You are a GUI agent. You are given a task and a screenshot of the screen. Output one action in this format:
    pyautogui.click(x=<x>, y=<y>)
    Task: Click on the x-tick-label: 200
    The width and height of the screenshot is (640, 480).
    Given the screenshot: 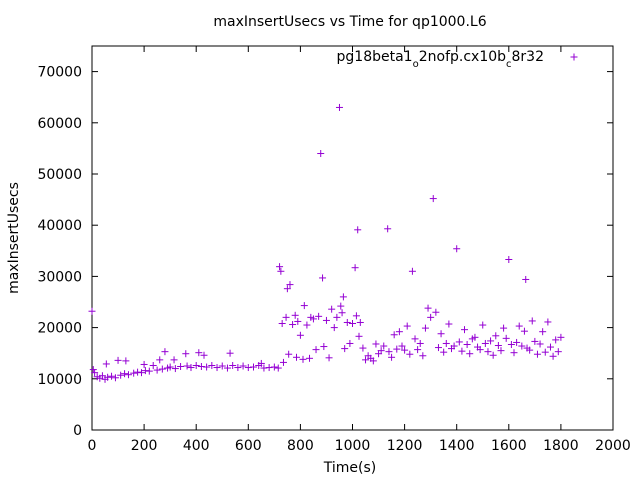 What is the action you would take?
    pyautogui.click(x=144, y=446)
    